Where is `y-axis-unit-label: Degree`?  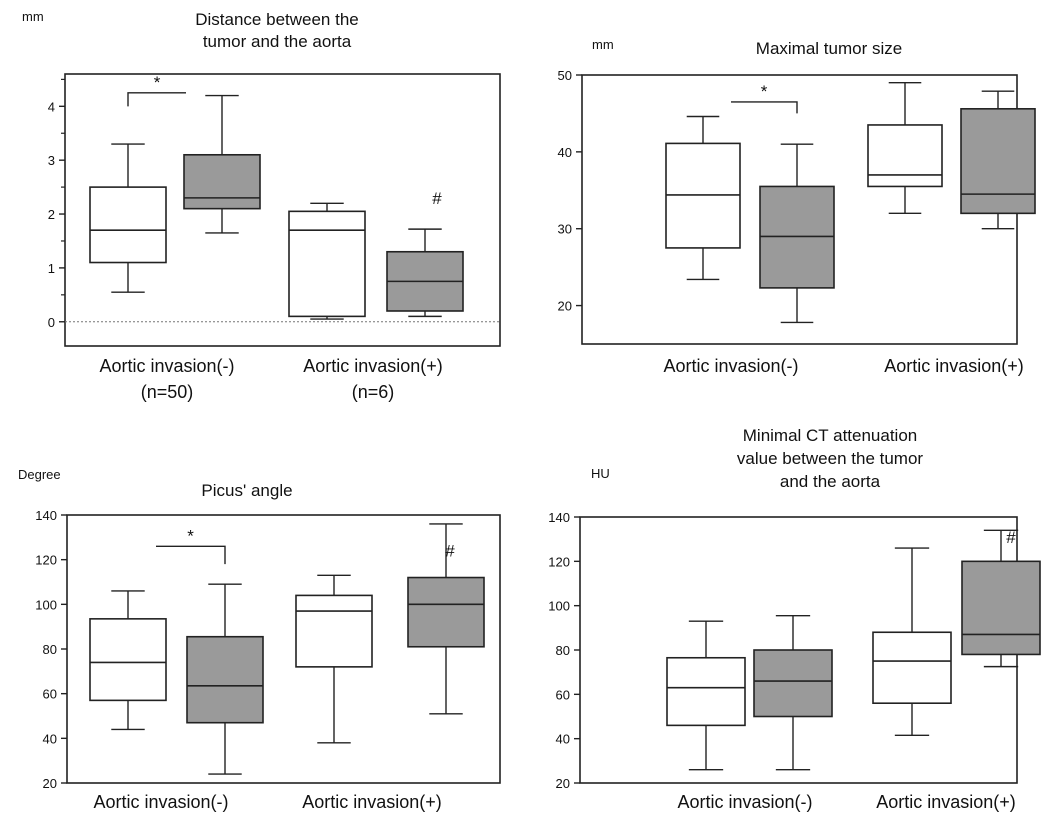 y-axis-unit-label: Degree is located at coordinates (39, 474).